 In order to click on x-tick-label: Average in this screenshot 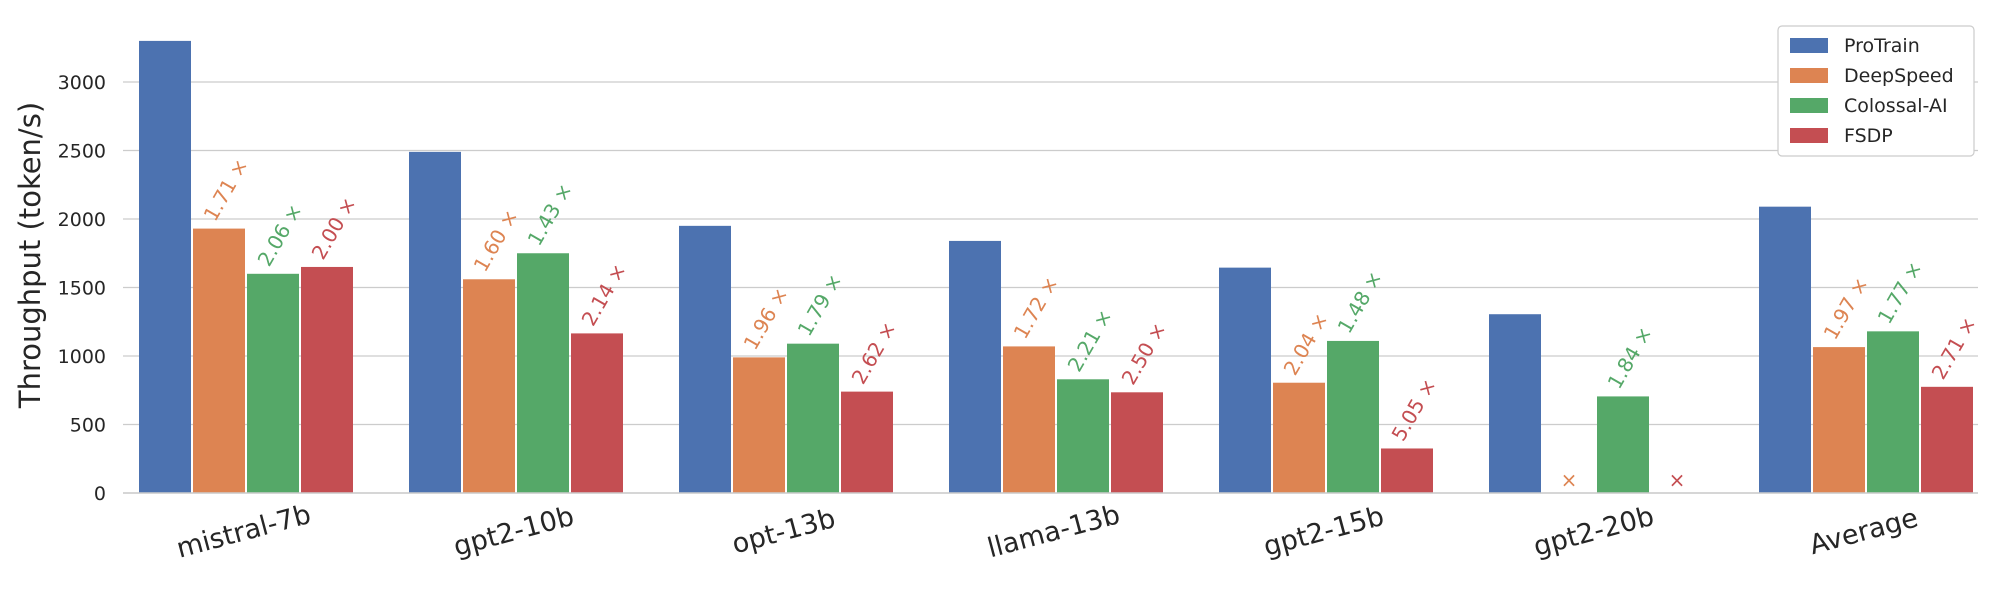, I will do `click(1863, 531)`.